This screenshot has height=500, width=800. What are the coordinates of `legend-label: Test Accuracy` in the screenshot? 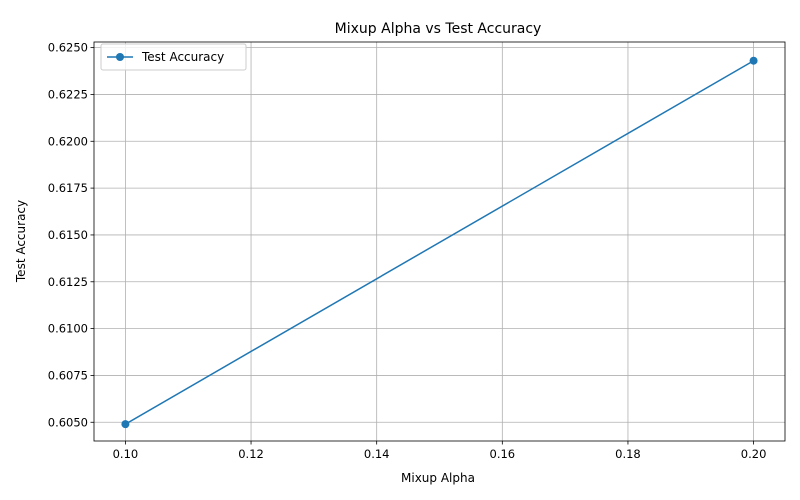 It's located at (182, 57).